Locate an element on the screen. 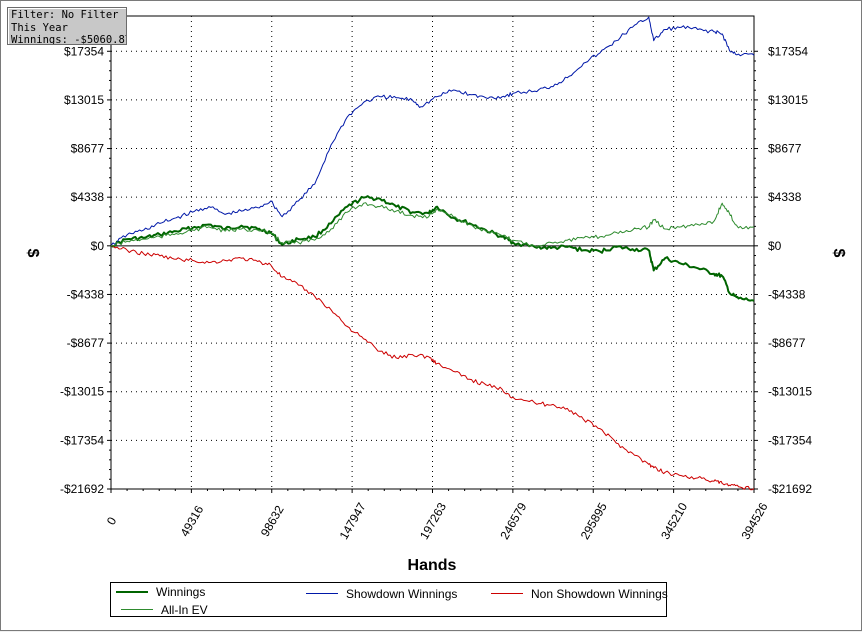  y-tick-label-left: $4338 is located at coordinates (88, 197).